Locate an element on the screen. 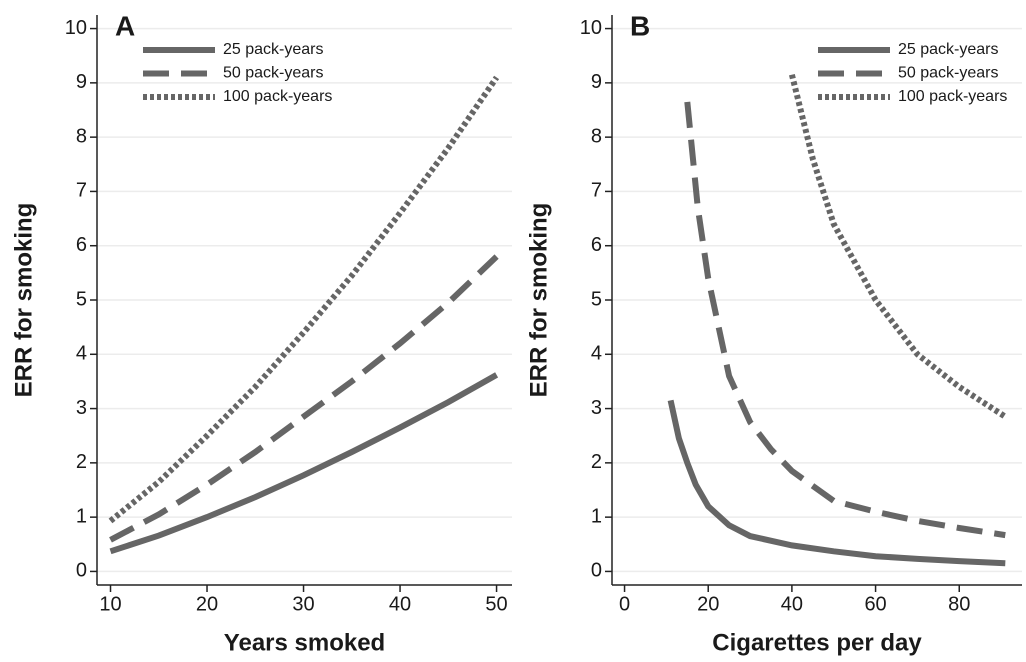  x-tick-label: 30 is located at coordinates (303, 604).